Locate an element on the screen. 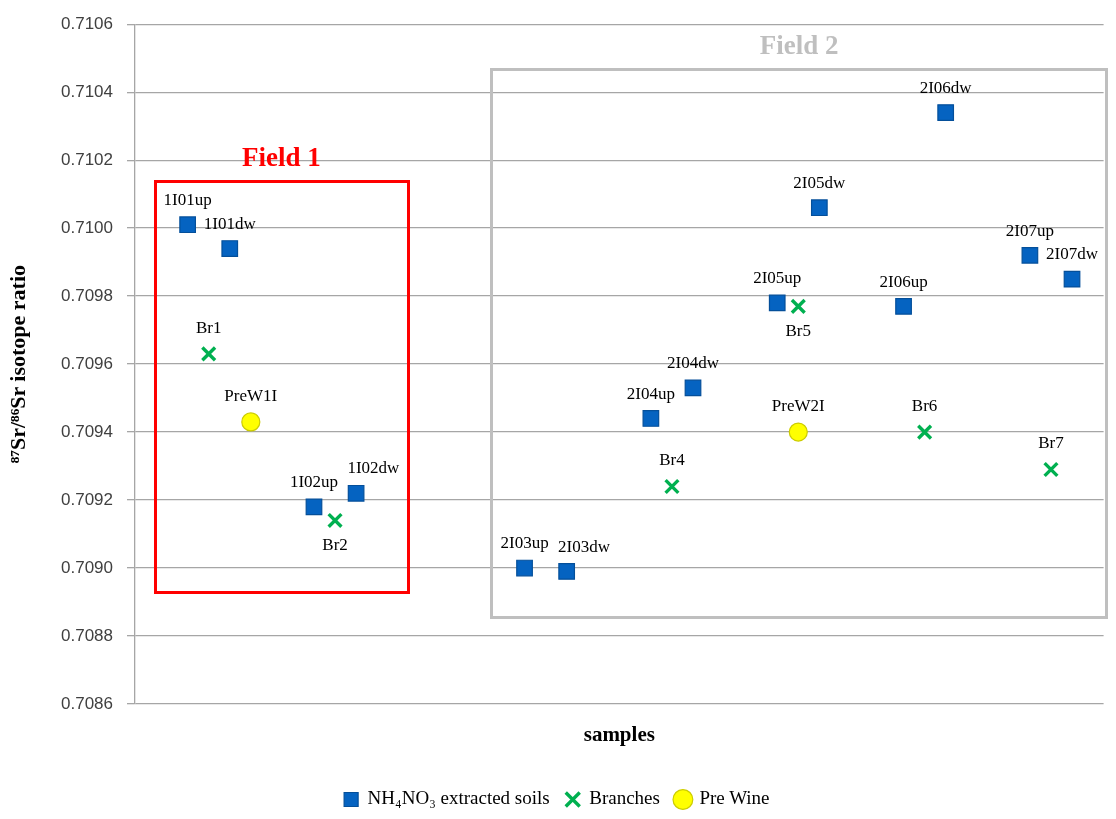 Image resolution: width=1116 pixels, height=819 pixels. y-tick-label: 0.7094 is located at coordinates (87, 431).